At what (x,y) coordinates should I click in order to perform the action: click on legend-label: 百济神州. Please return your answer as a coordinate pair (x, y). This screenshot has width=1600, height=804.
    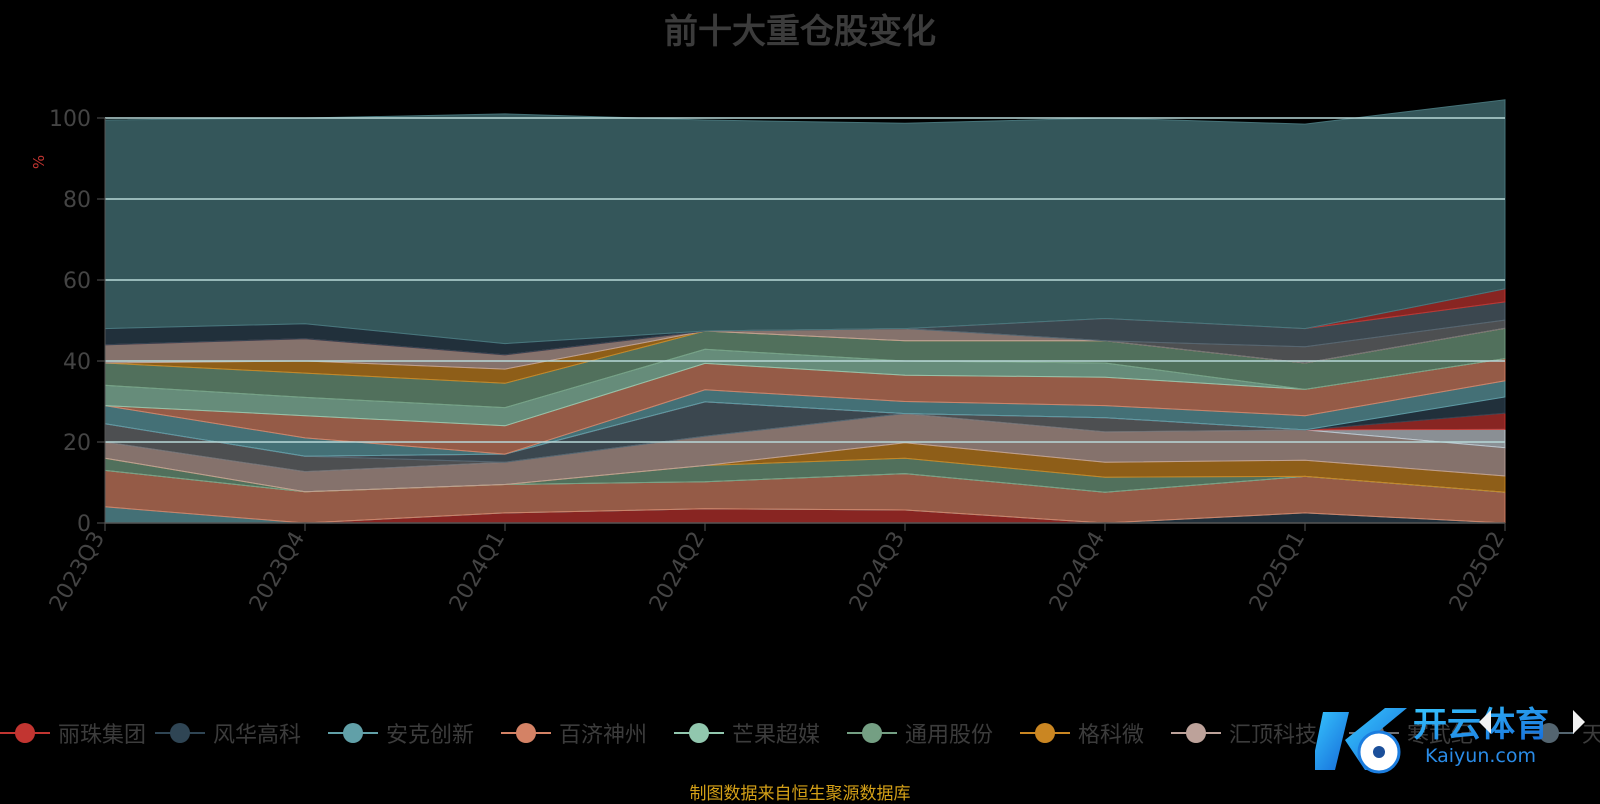
    Looking at the image, I should click on (603, 735).